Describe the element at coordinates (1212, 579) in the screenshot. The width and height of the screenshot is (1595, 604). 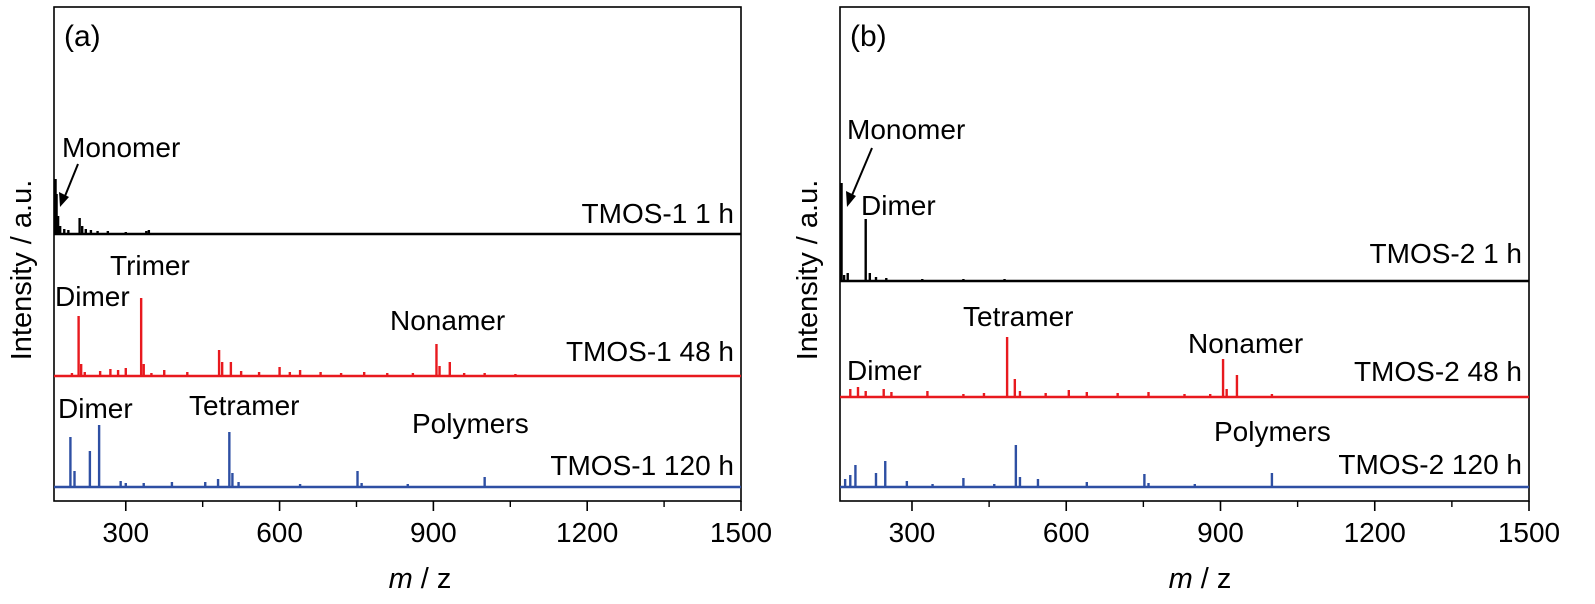
I see `panel-b-xlabel-rest: / z` at that location.